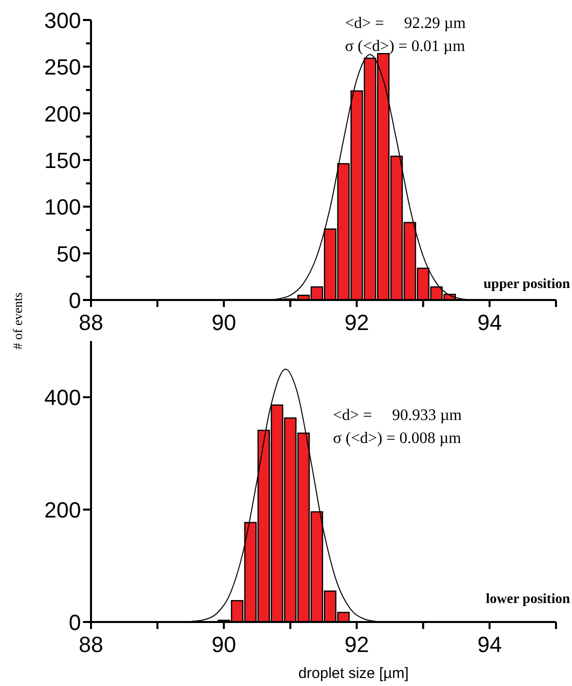 Image resolution: width=572 pixels, height=686 pixels. I want to click on annotation: σ (<d>) = 0.01 µm, so click(405, 46).